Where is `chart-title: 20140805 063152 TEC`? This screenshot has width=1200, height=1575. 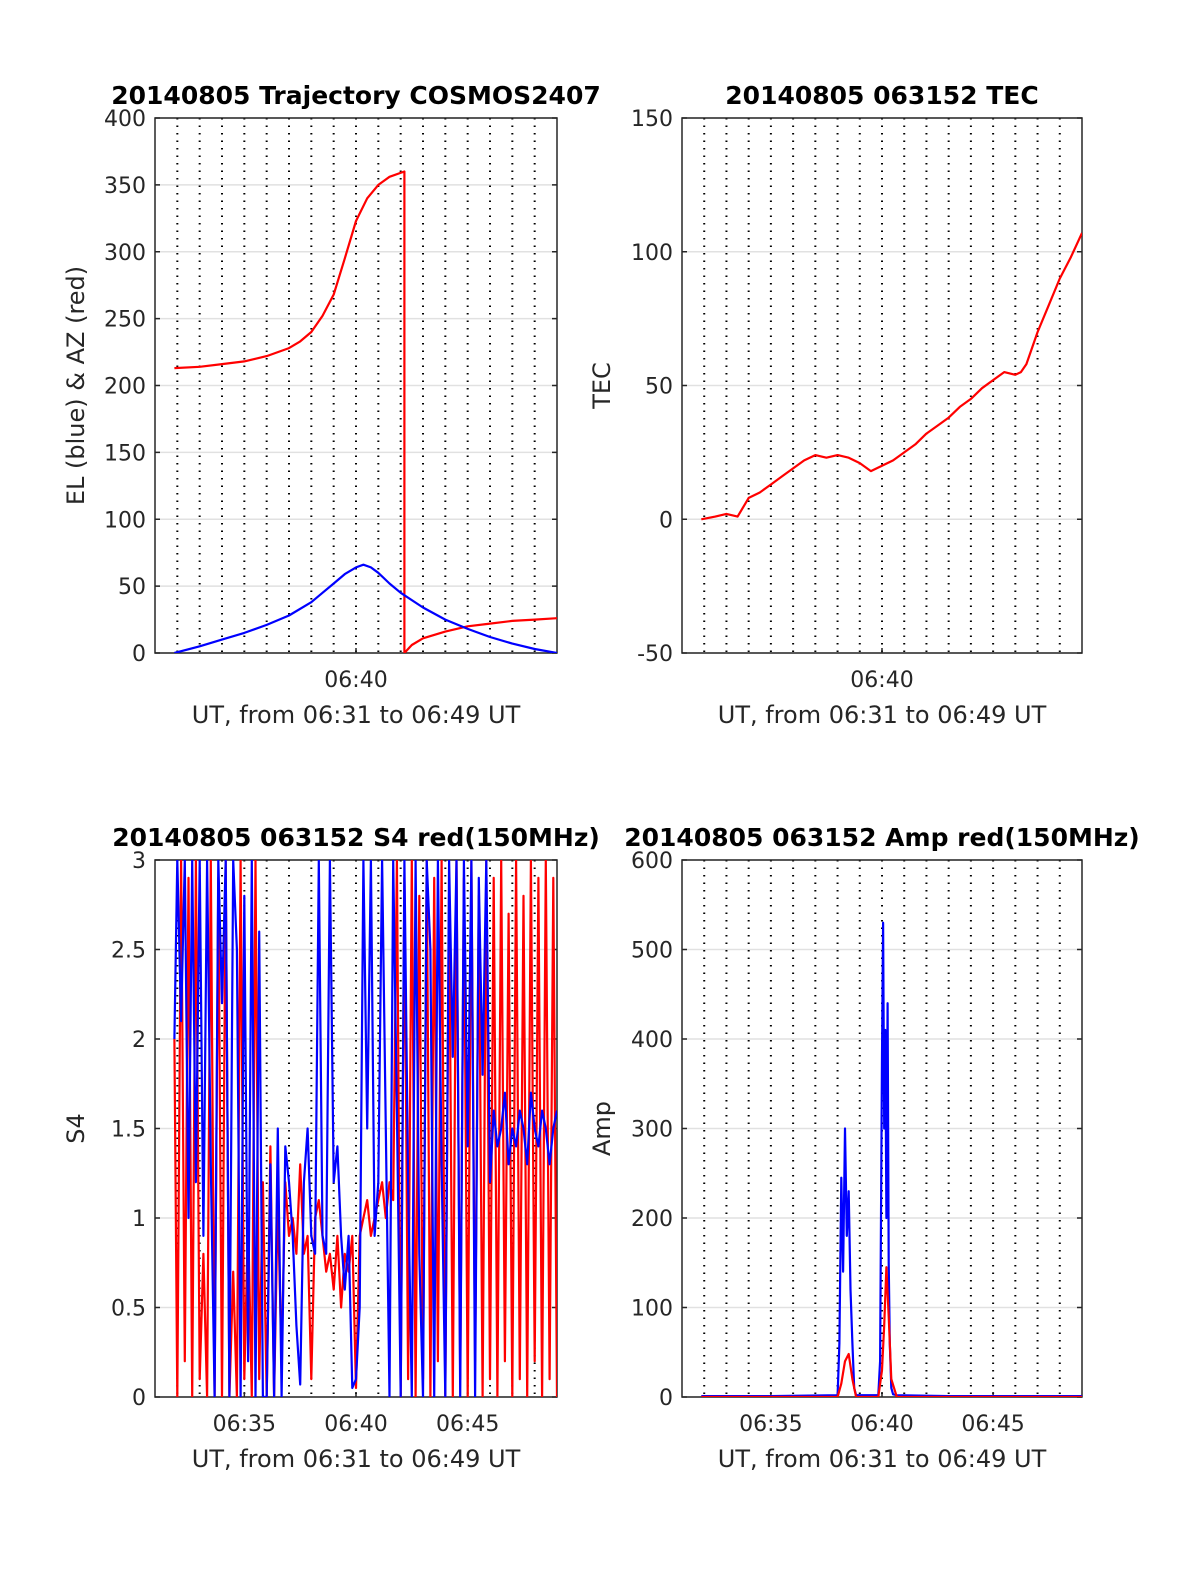 chart-title: 20140805 063152 TEC is located at coordinates (881, 95).